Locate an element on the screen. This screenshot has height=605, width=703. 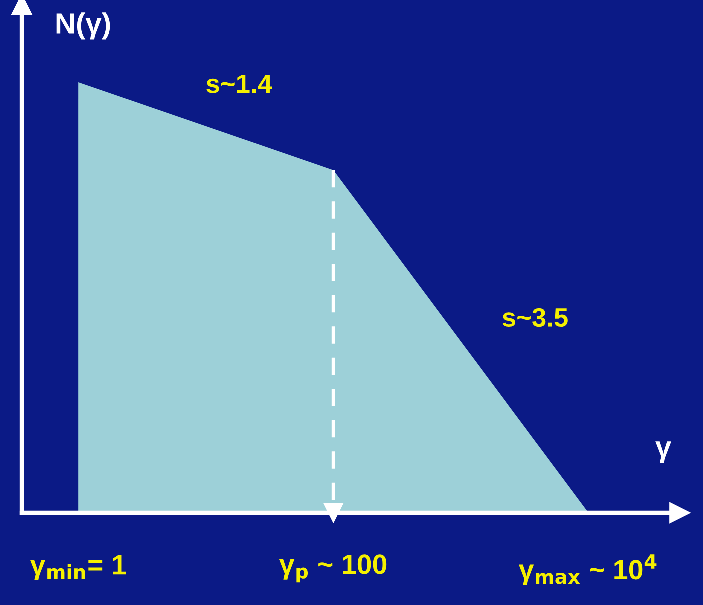
x-tick-label: γ$_{max}$ ~ 10$^{4}$ is located at coordinates (587, 570).